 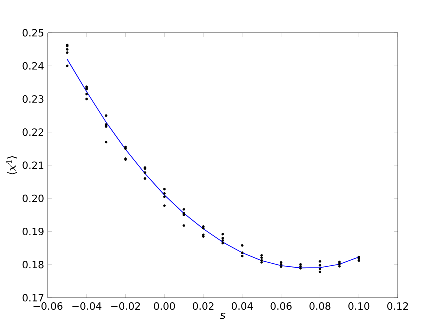 I want to click on x-tick-label: 0.00, so click(x=165, y=306).